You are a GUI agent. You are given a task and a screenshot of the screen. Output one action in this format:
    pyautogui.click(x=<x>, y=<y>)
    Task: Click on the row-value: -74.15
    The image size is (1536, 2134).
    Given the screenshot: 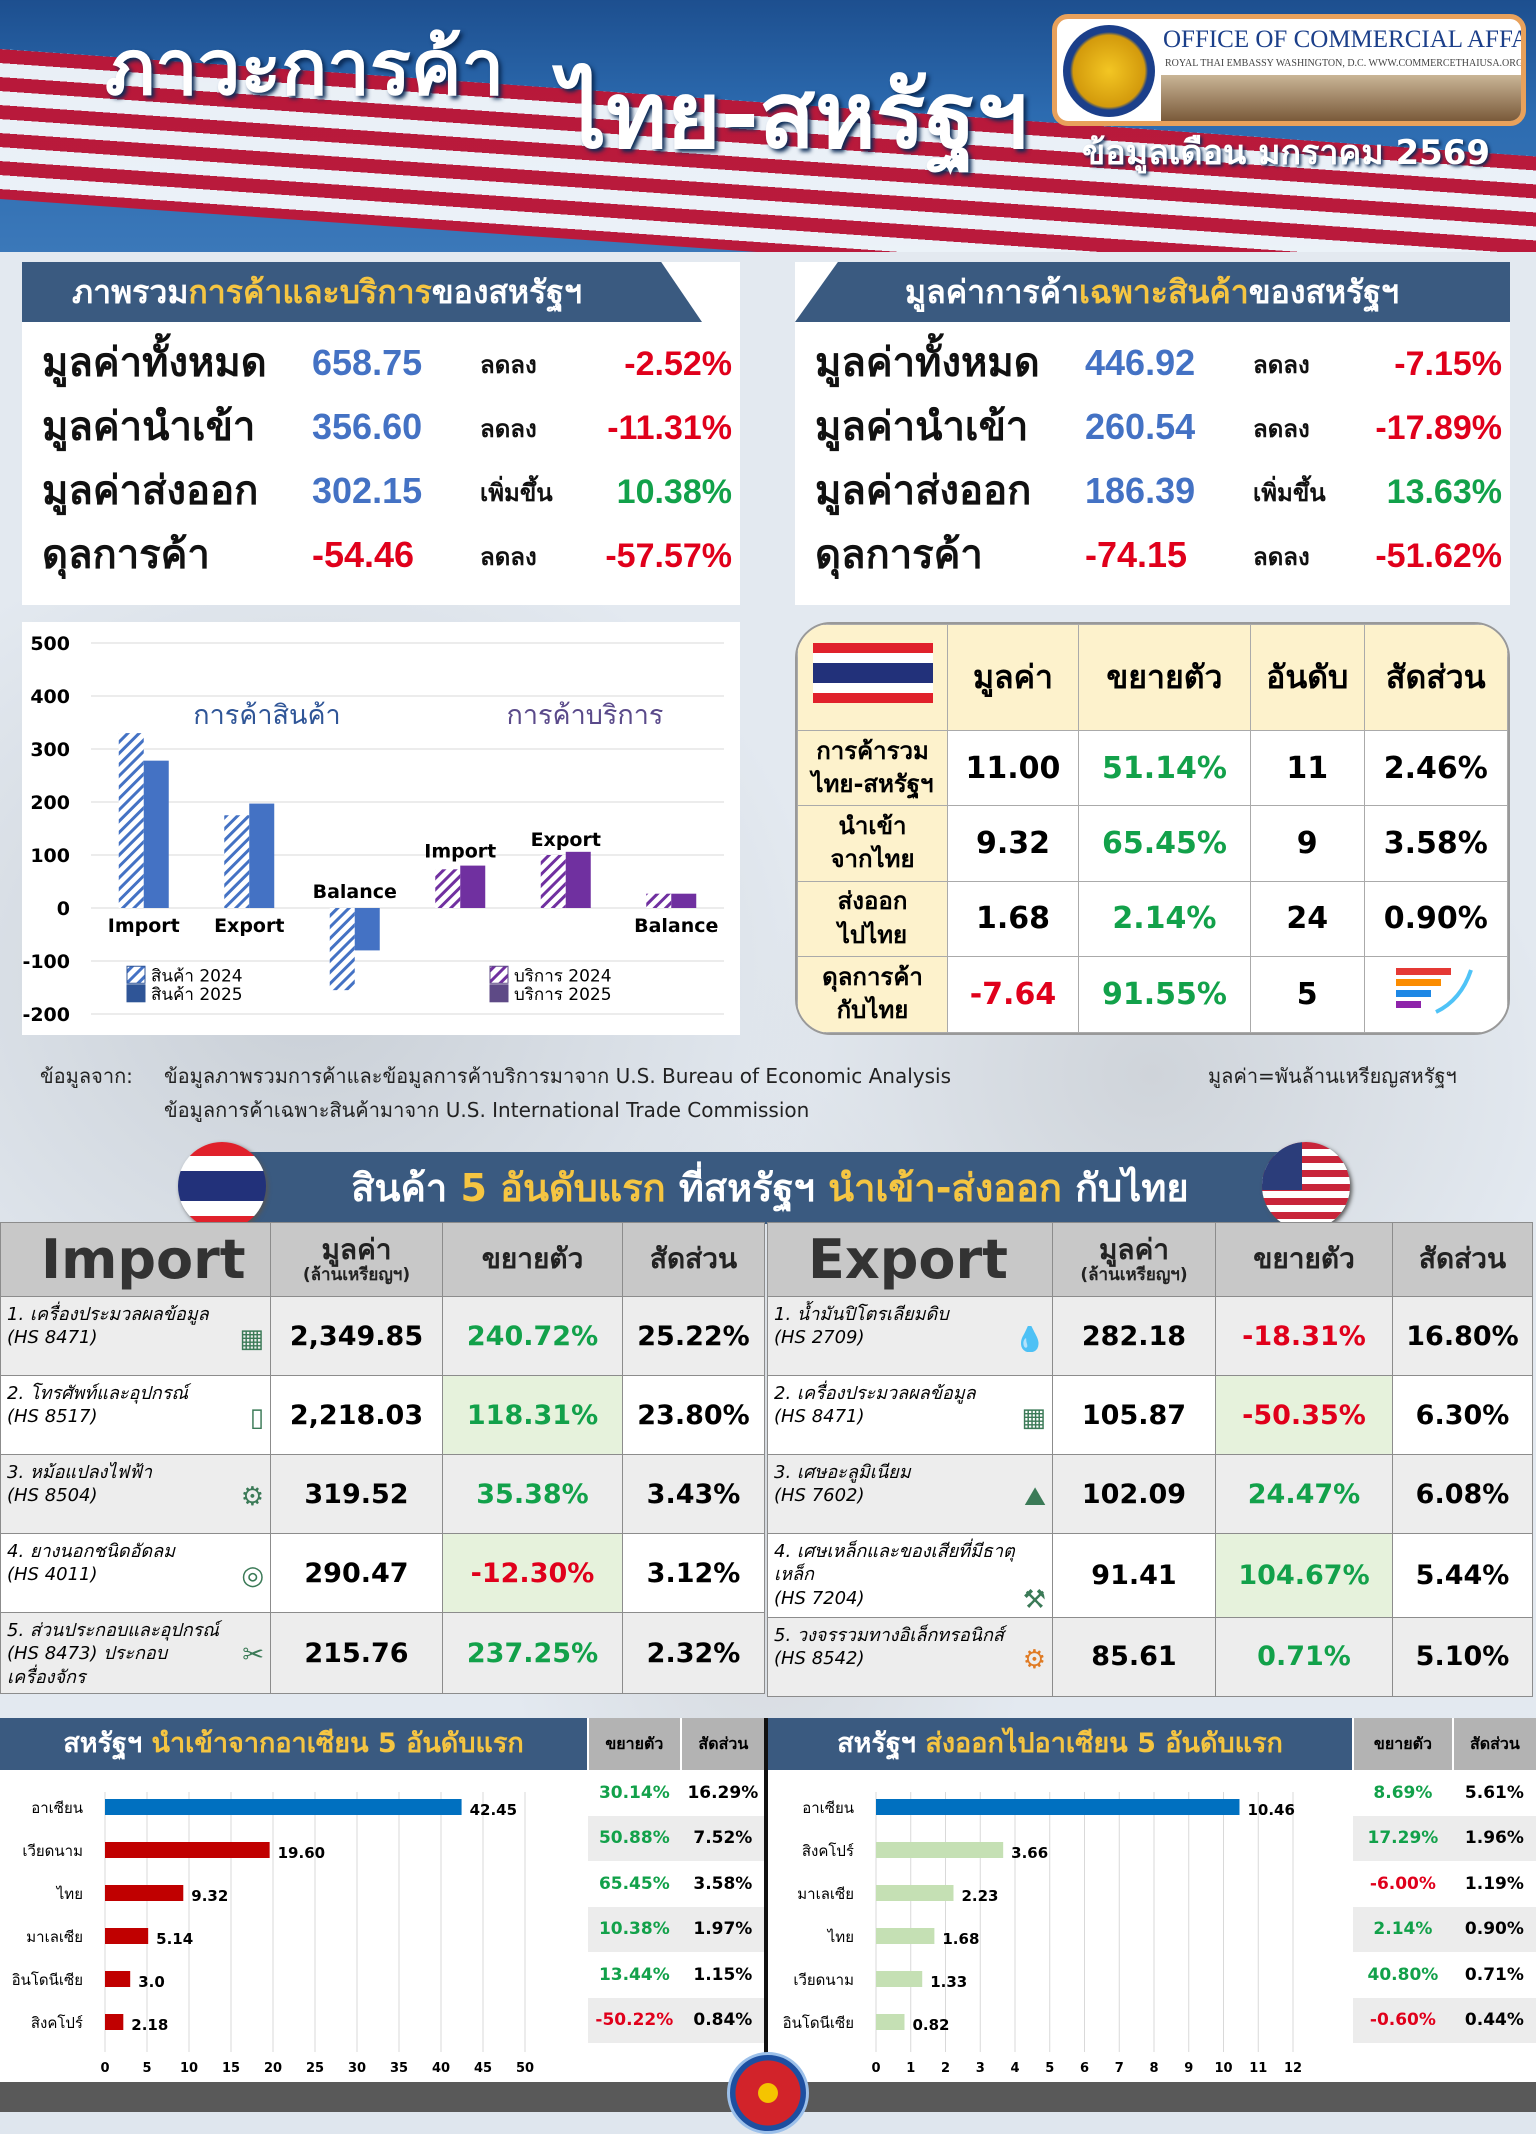 What is the action you would take?
    pyautogui.click(x=1136, y=554)
    